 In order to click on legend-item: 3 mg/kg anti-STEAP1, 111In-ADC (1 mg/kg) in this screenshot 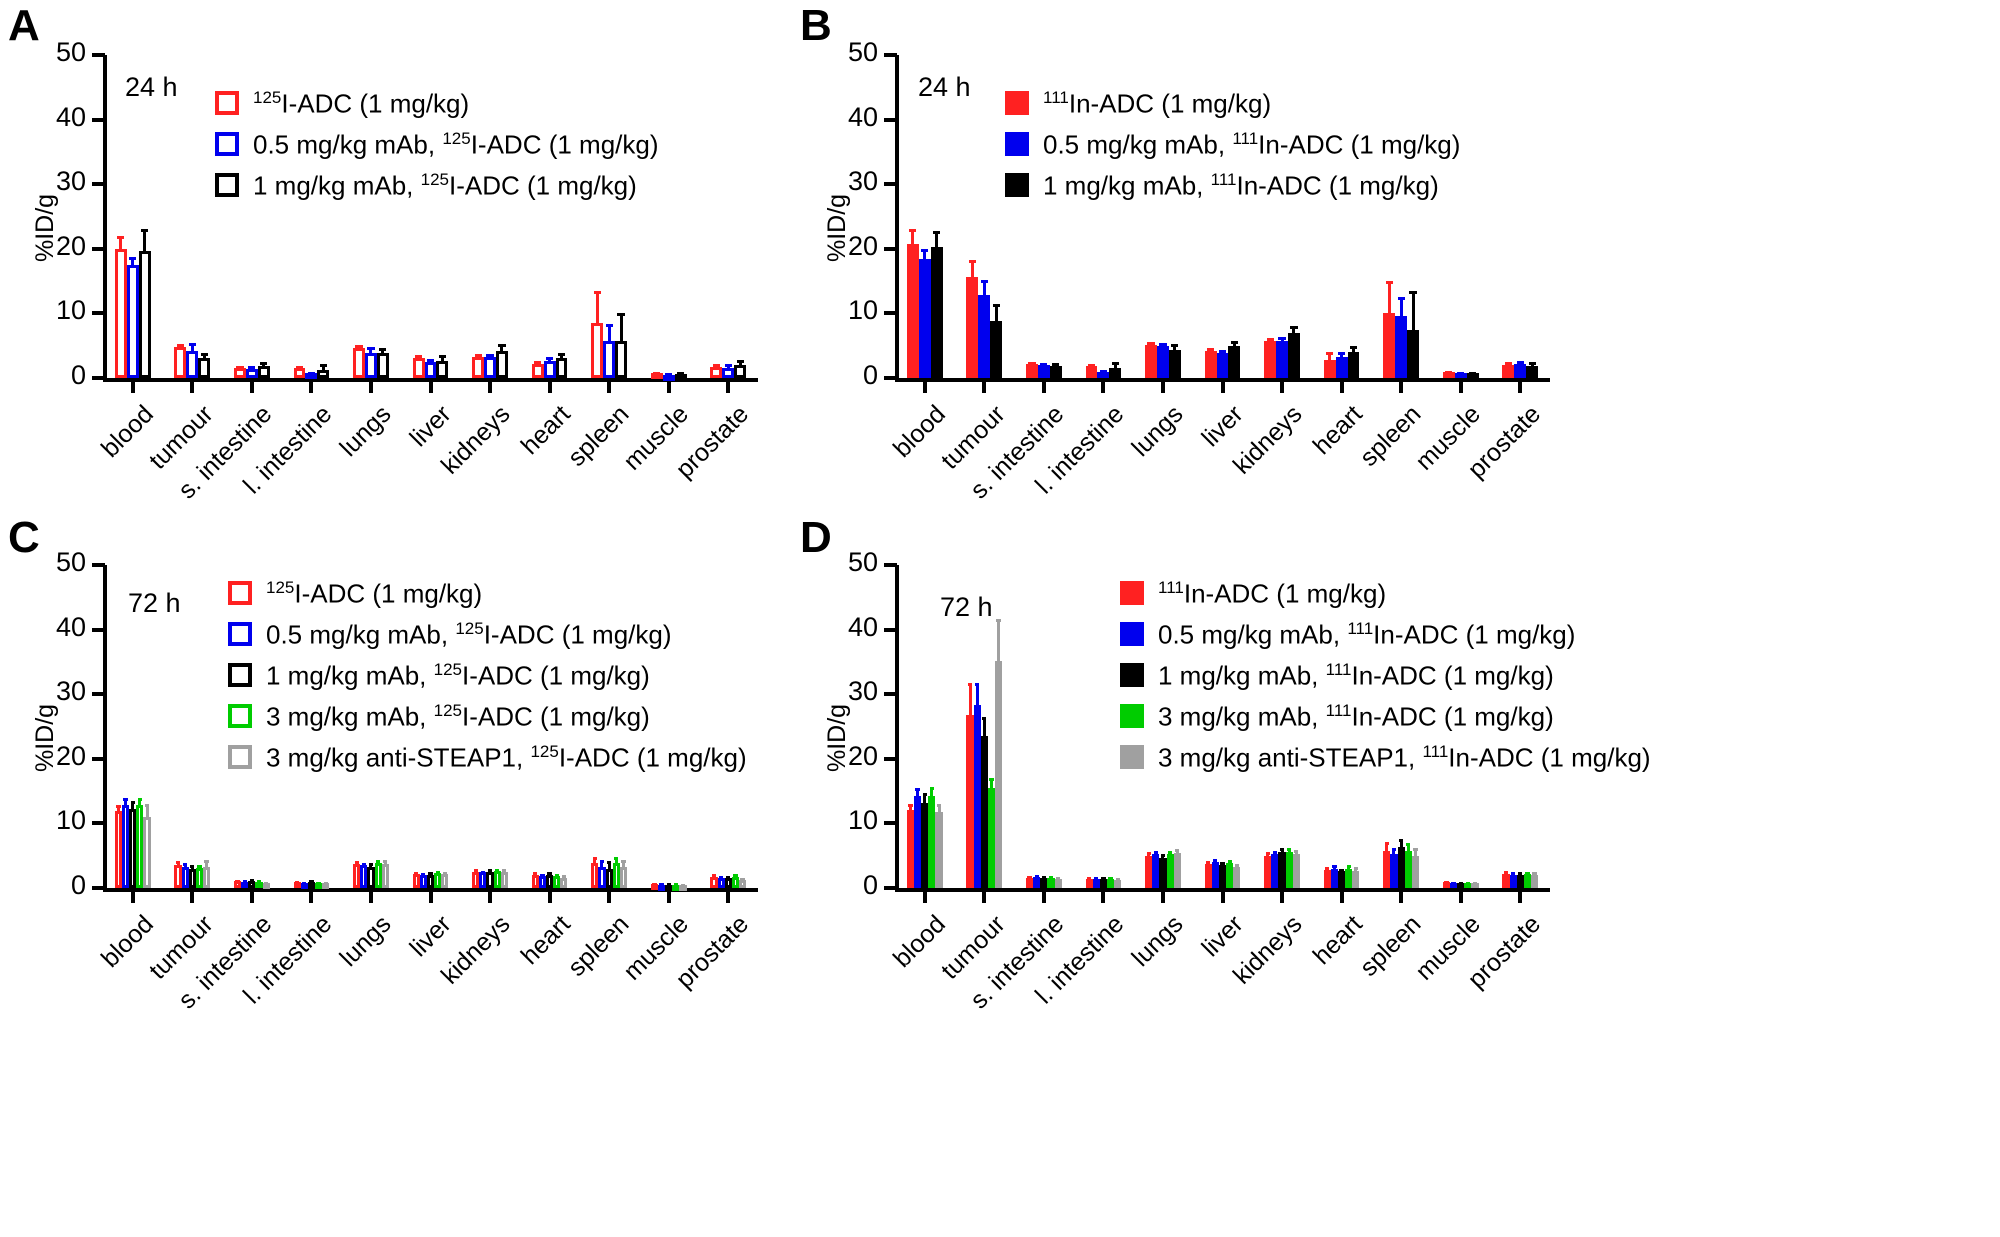, I will do `click(1385, 757)`.